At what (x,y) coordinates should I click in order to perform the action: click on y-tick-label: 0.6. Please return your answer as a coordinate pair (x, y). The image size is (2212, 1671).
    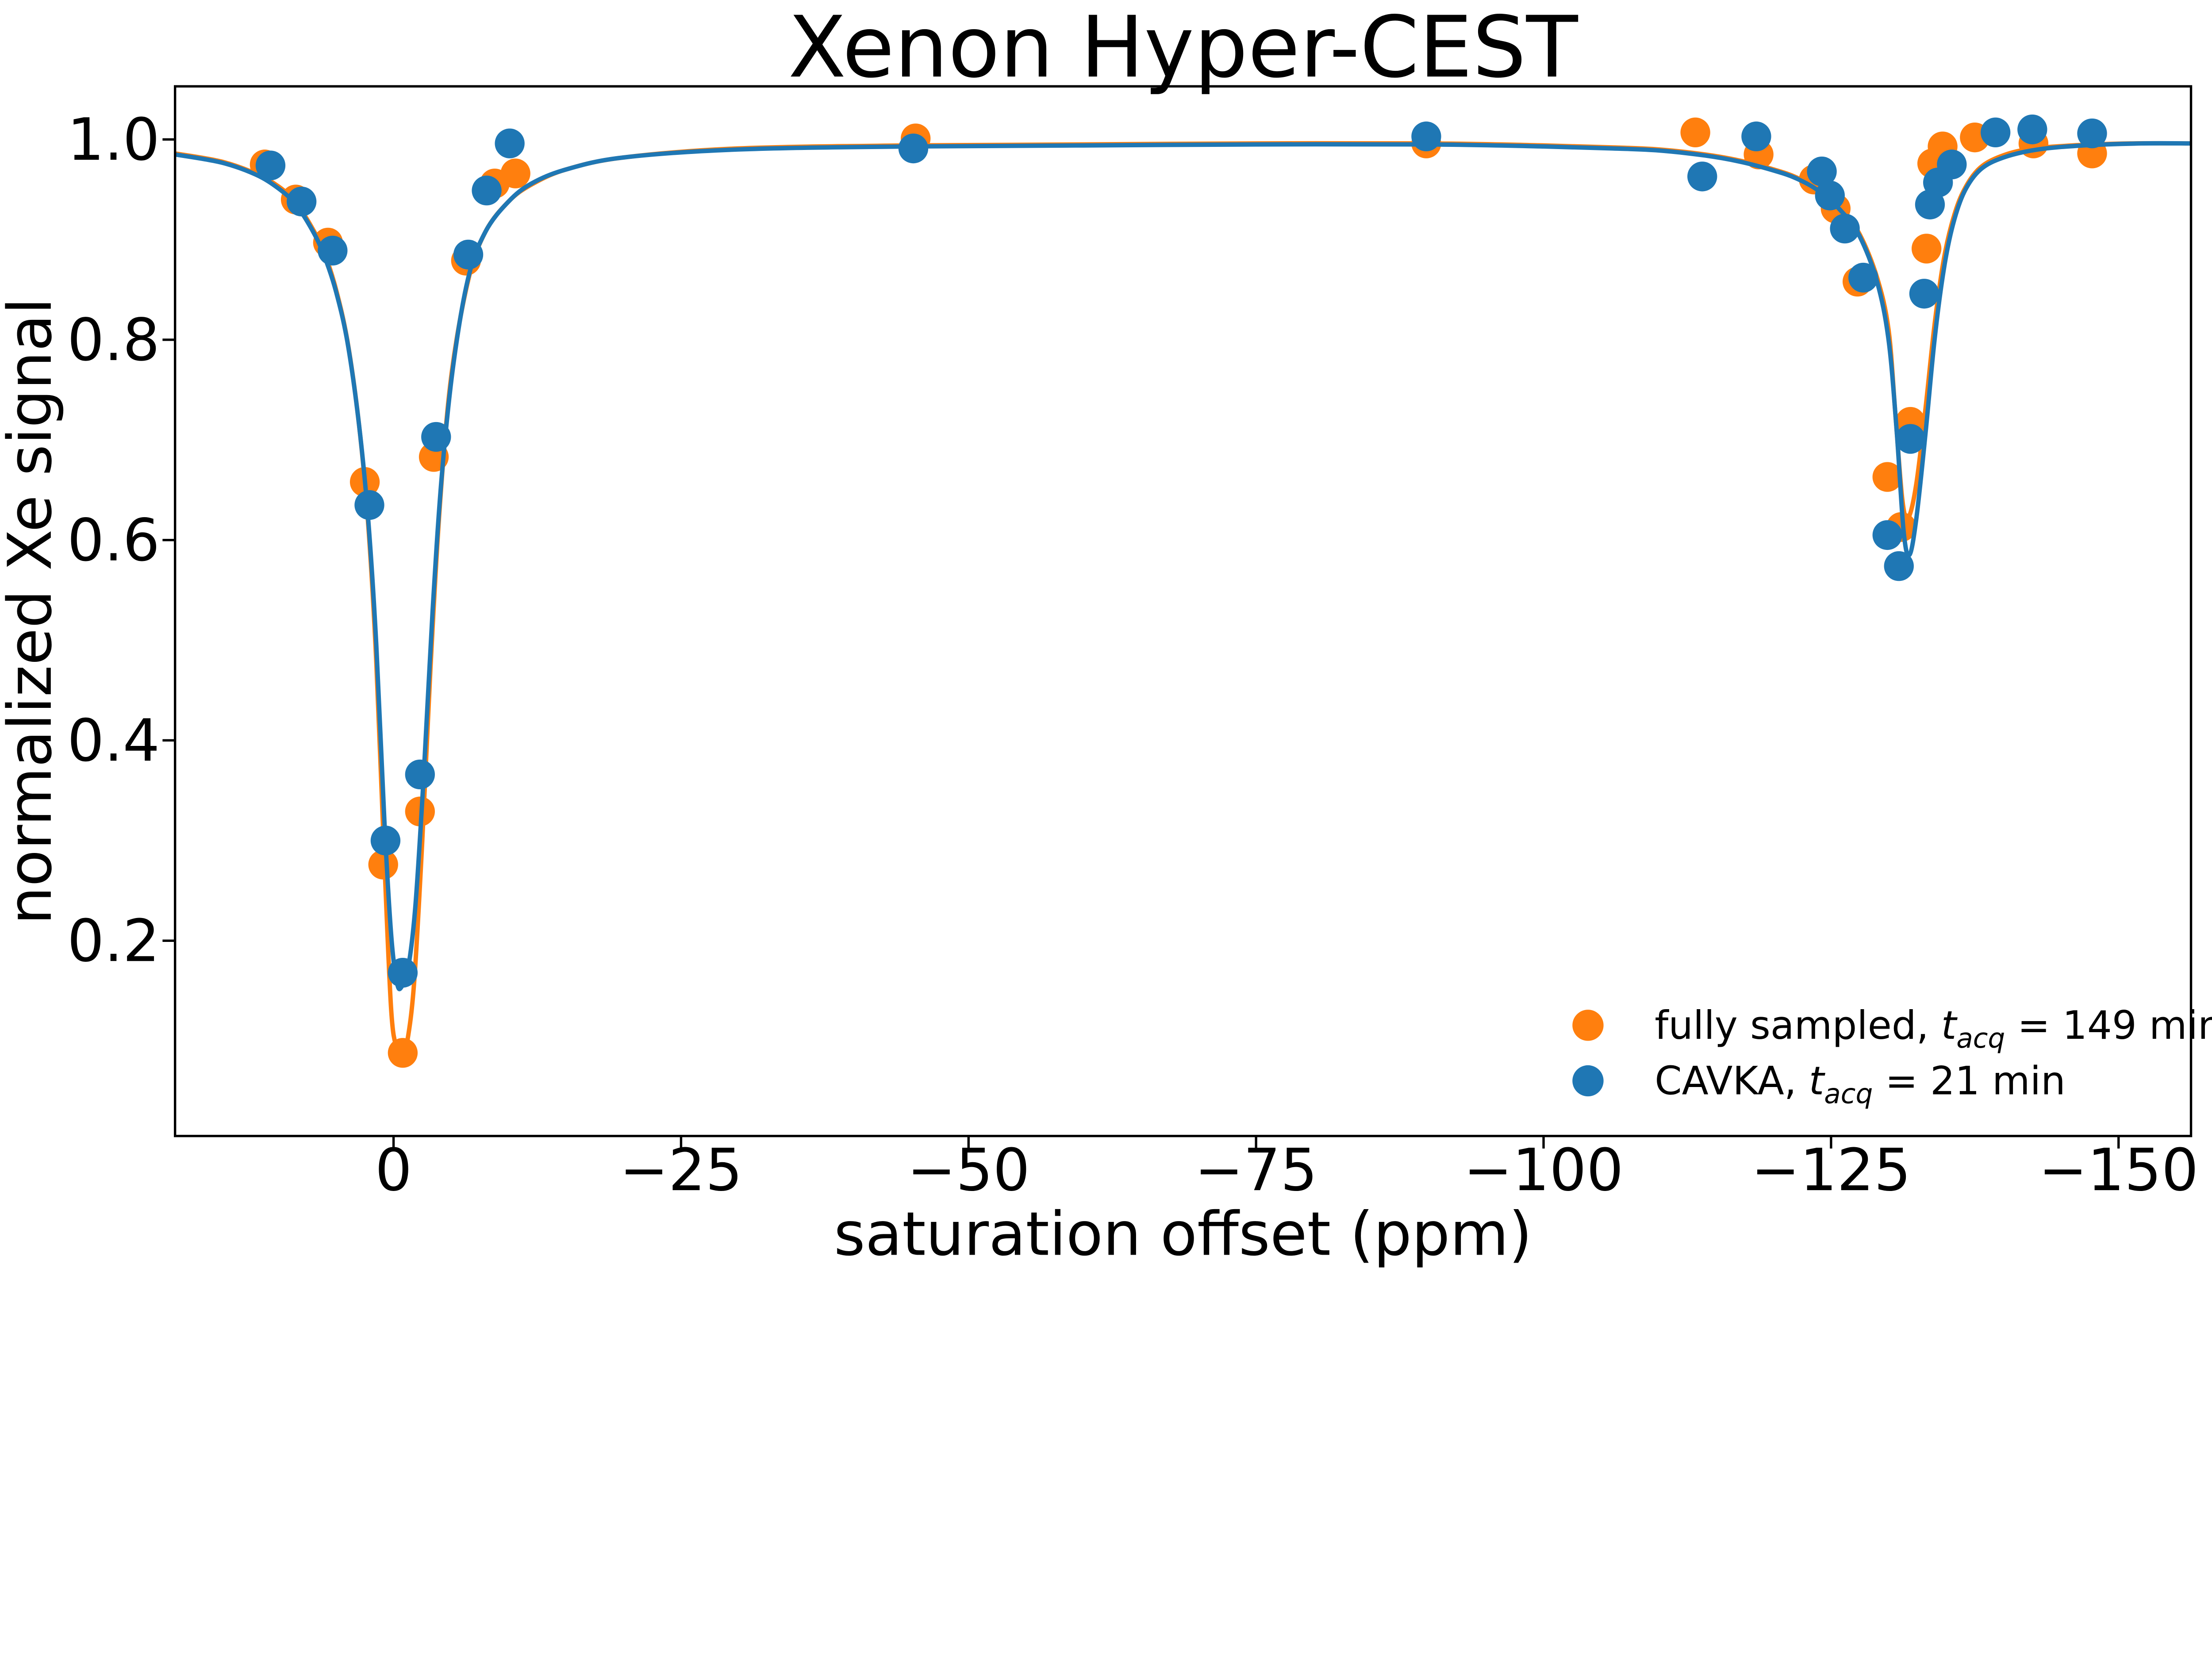
    Looking at the image, I should click on (114, 541).